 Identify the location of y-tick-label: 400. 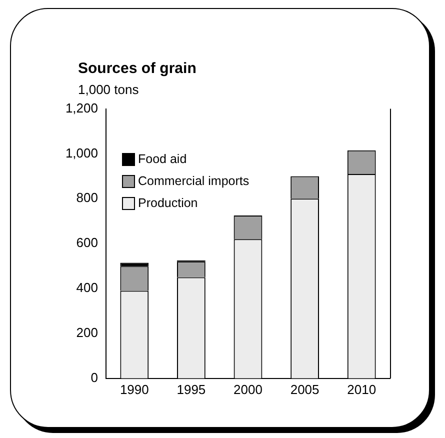
(87, 288).